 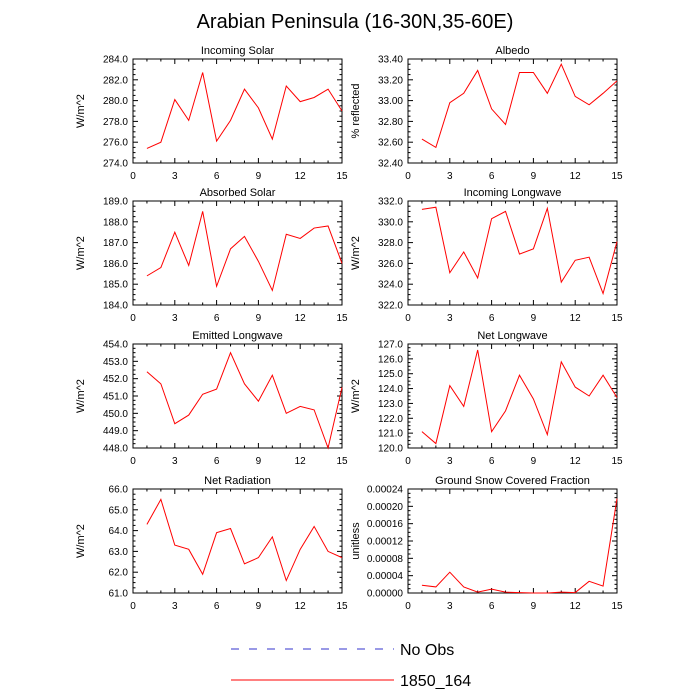 What do you see at coordinates (115, 362) in the screenshot?
I see `y-tick-label: 453.0` at bounding box center [115, 362].